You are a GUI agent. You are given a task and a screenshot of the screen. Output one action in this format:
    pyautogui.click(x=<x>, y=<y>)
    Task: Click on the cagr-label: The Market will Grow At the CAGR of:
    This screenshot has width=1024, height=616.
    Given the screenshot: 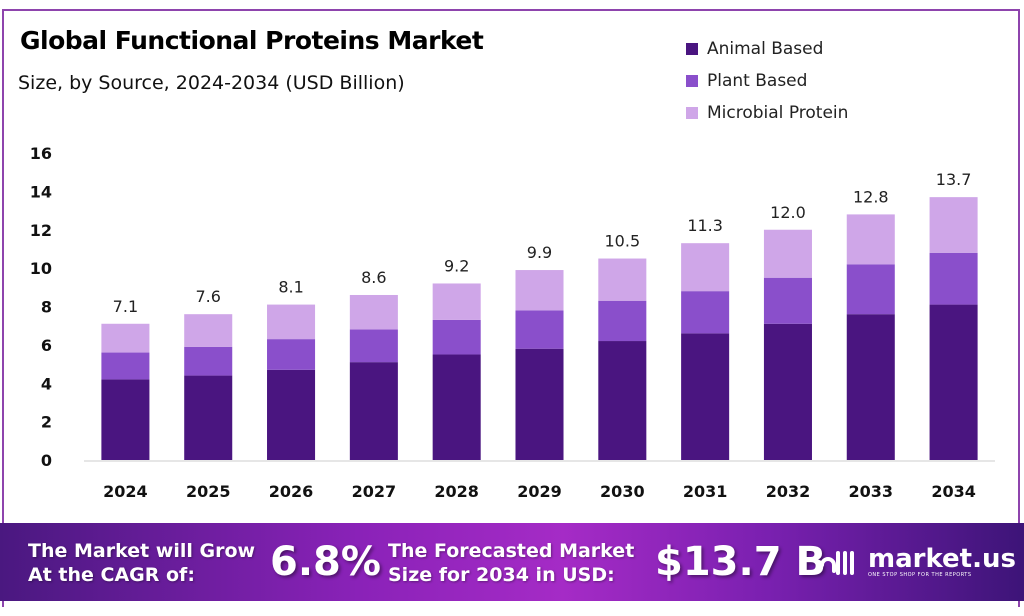 What is the action you would take?
    pyautogui.click(x=141, y=563)
    